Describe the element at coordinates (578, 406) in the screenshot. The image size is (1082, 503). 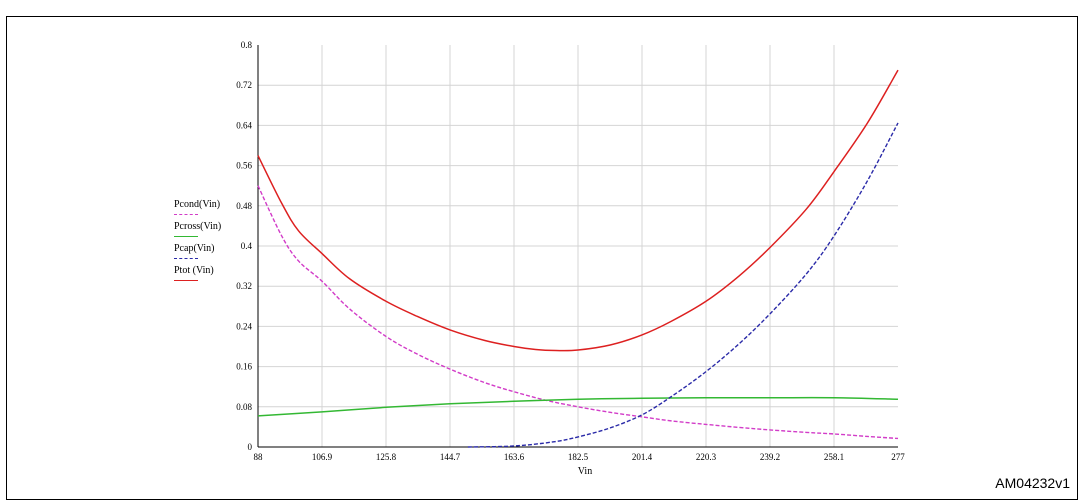
I see `series-line-pcross-vin` at that location.